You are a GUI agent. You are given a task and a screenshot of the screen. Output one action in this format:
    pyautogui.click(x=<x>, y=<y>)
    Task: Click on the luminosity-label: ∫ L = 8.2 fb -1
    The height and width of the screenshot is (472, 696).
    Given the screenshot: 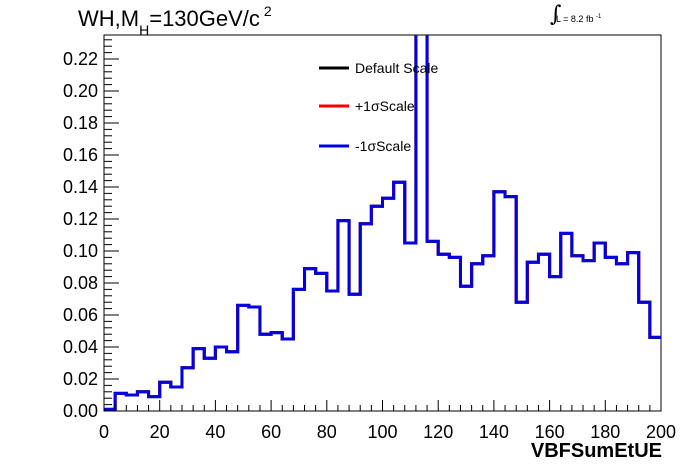 What is the action you would take?
    pyautogui.click(x=576, y=14)
    